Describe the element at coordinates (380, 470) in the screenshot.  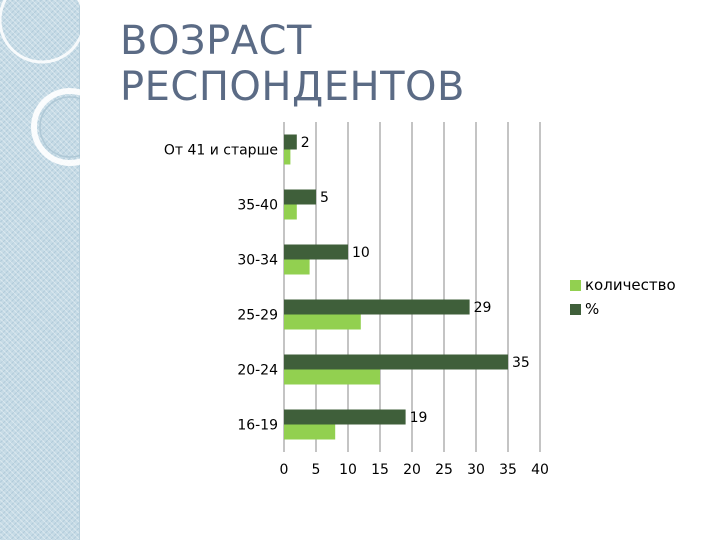
I see `x-tick-label: 15` at that location.